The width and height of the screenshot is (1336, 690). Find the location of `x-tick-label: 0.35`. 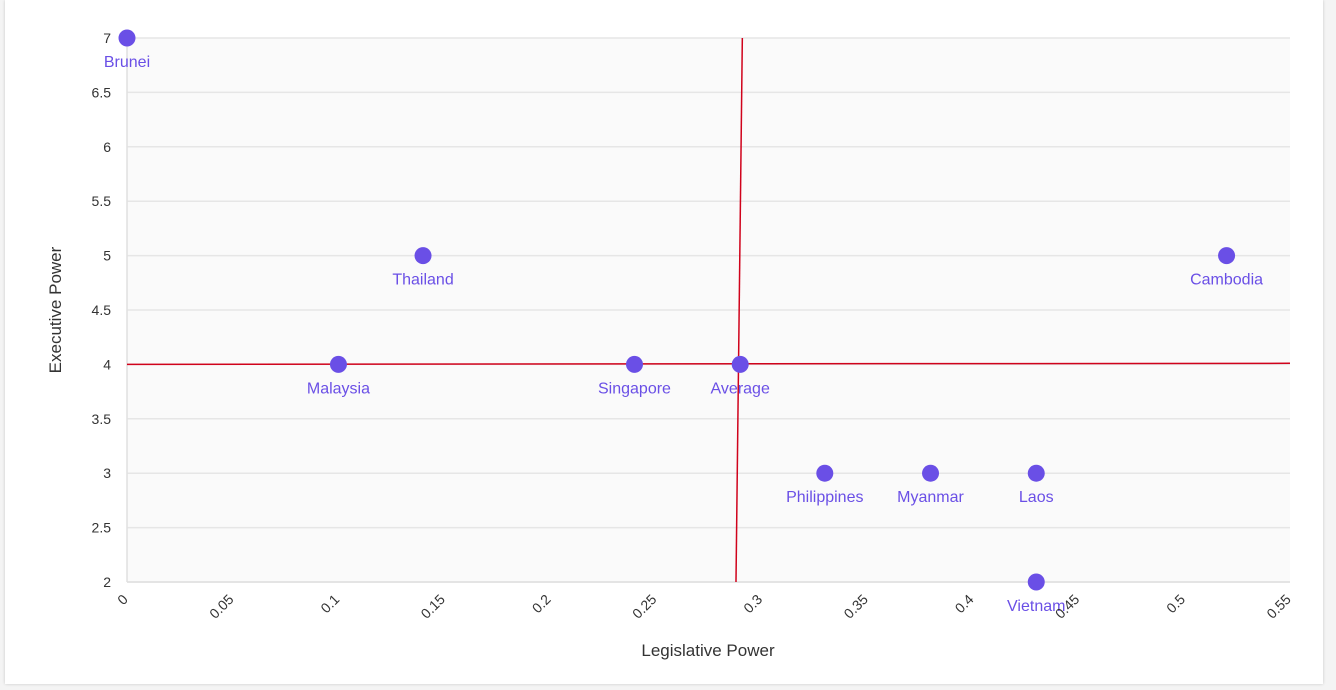

x-tick-label: 0.35 is located at coordinates (855, 606).